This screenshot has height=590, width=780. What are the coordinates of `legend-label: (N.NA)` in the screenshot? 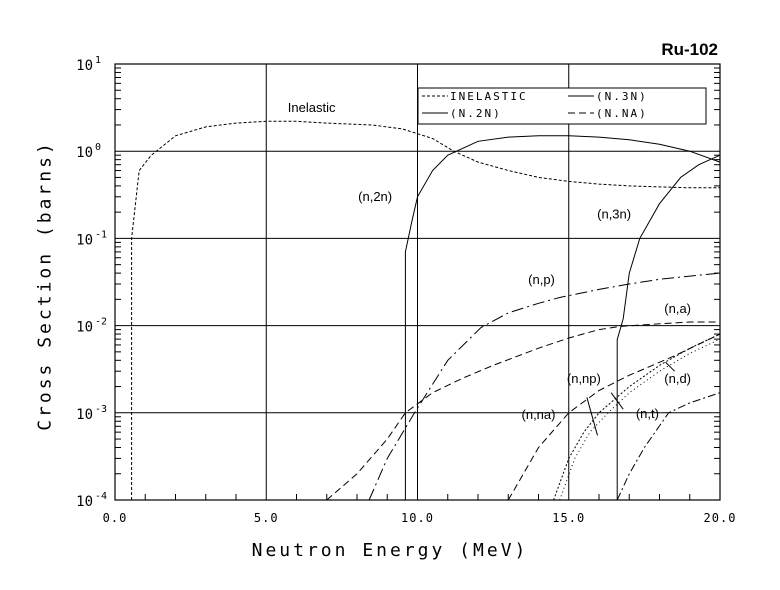 It's located at (622, 113).